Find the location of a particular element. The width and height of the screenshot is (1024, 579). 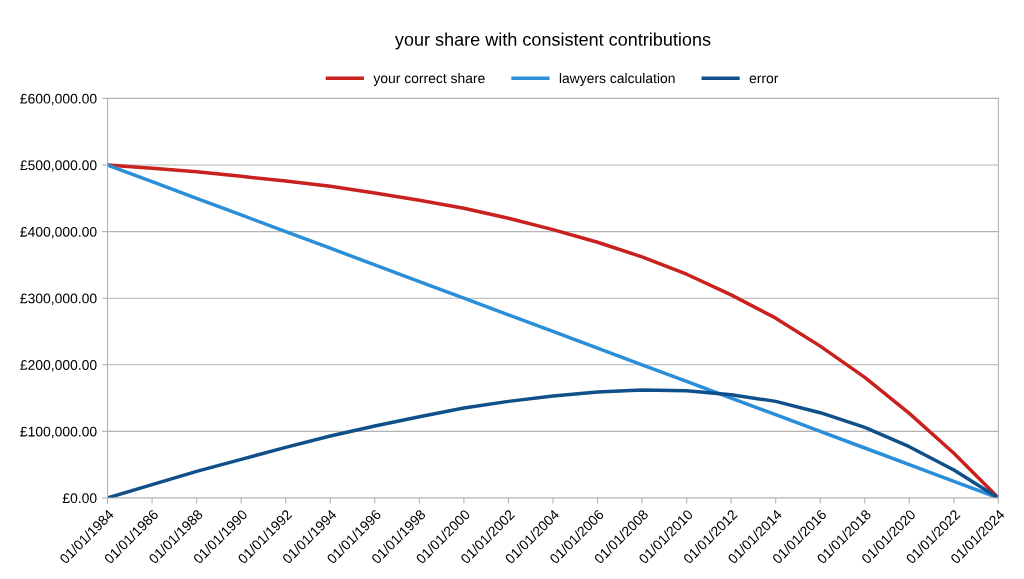

y-tick-label: £0.00 is located at coordinates (79, 498).